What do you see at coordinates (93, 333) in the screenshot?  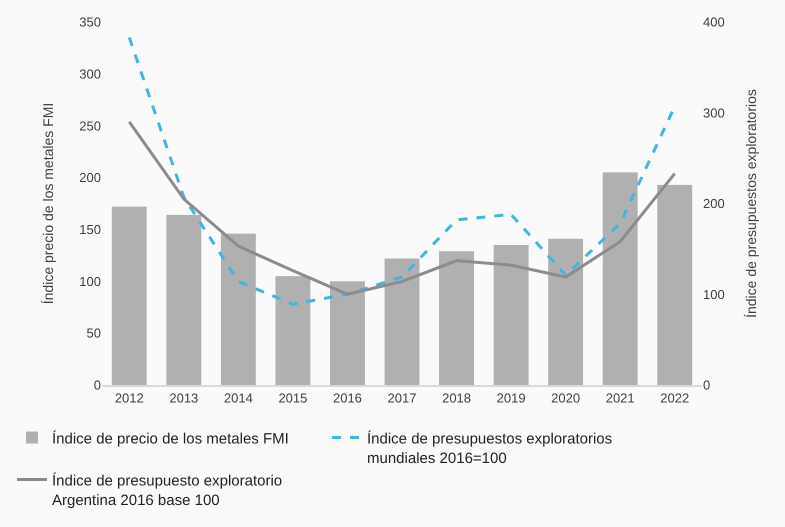 I see `y-tick-label: 50` at bounding box center [93, 333].